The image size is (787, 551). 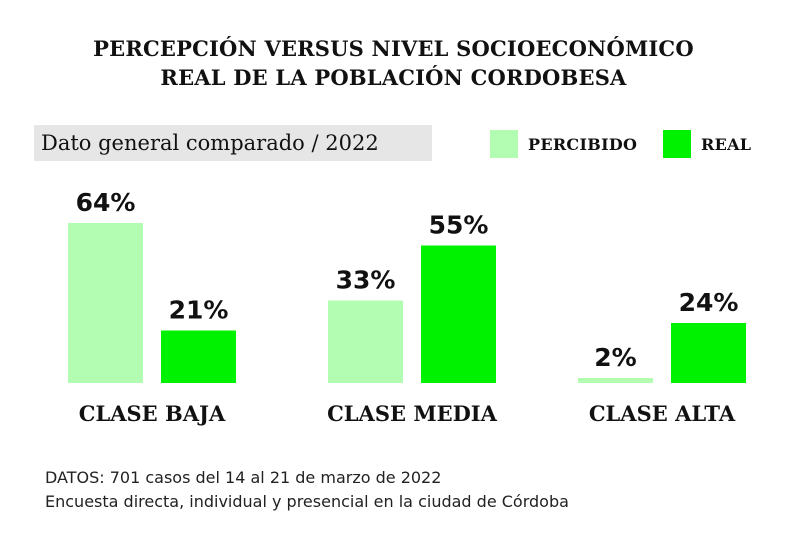 I want to click on category-label-2: CLASE ALTA, so click(x=662, y=413).